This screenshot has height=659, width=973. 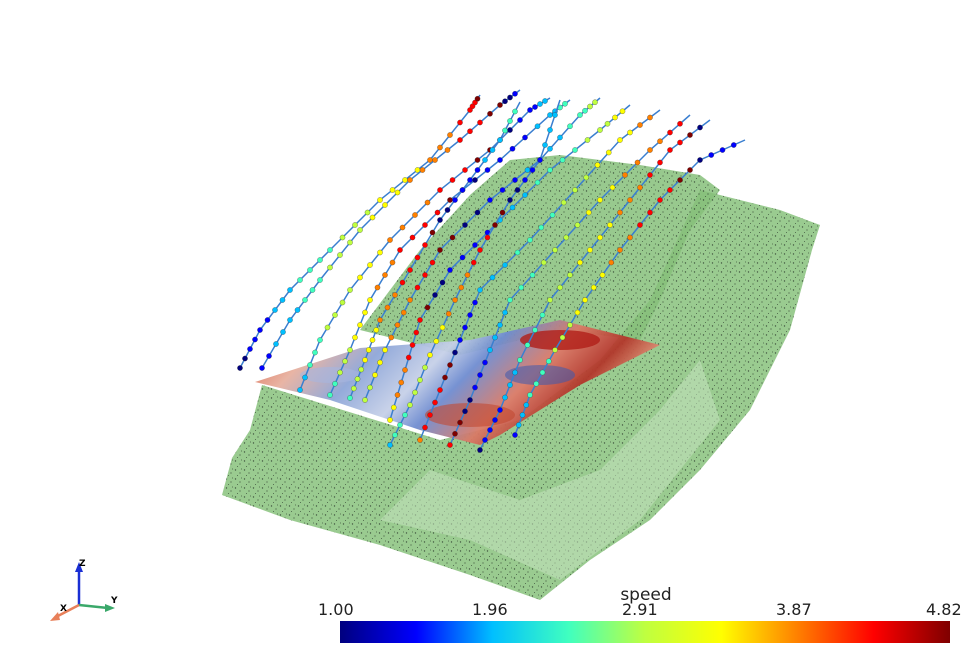 What do you see at coordinates (82, 564) in the screenshot?
I see `axis-z-label: Z` at bounding box center [82, 564].